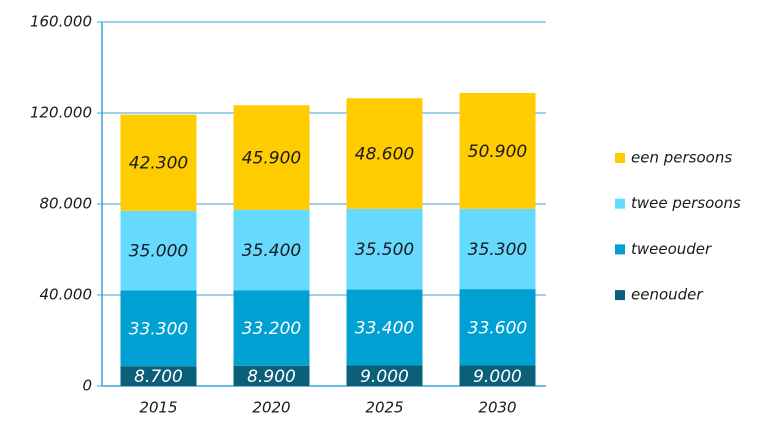 This screenshot has height=423, width=770. Describe the element at coordinates (681, 158) in the screenshot. I see `legend-label: een persoons` at that location.